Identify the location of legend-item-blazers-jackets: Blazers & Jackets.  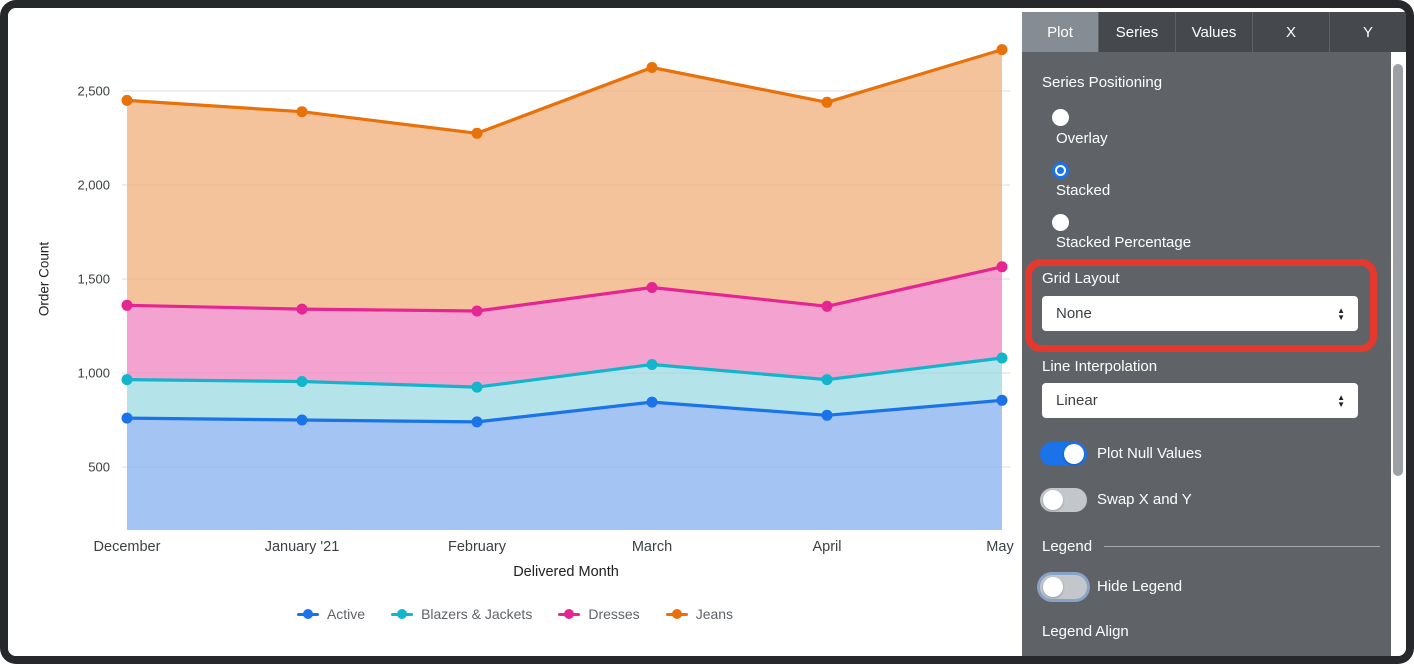
(461, 614).